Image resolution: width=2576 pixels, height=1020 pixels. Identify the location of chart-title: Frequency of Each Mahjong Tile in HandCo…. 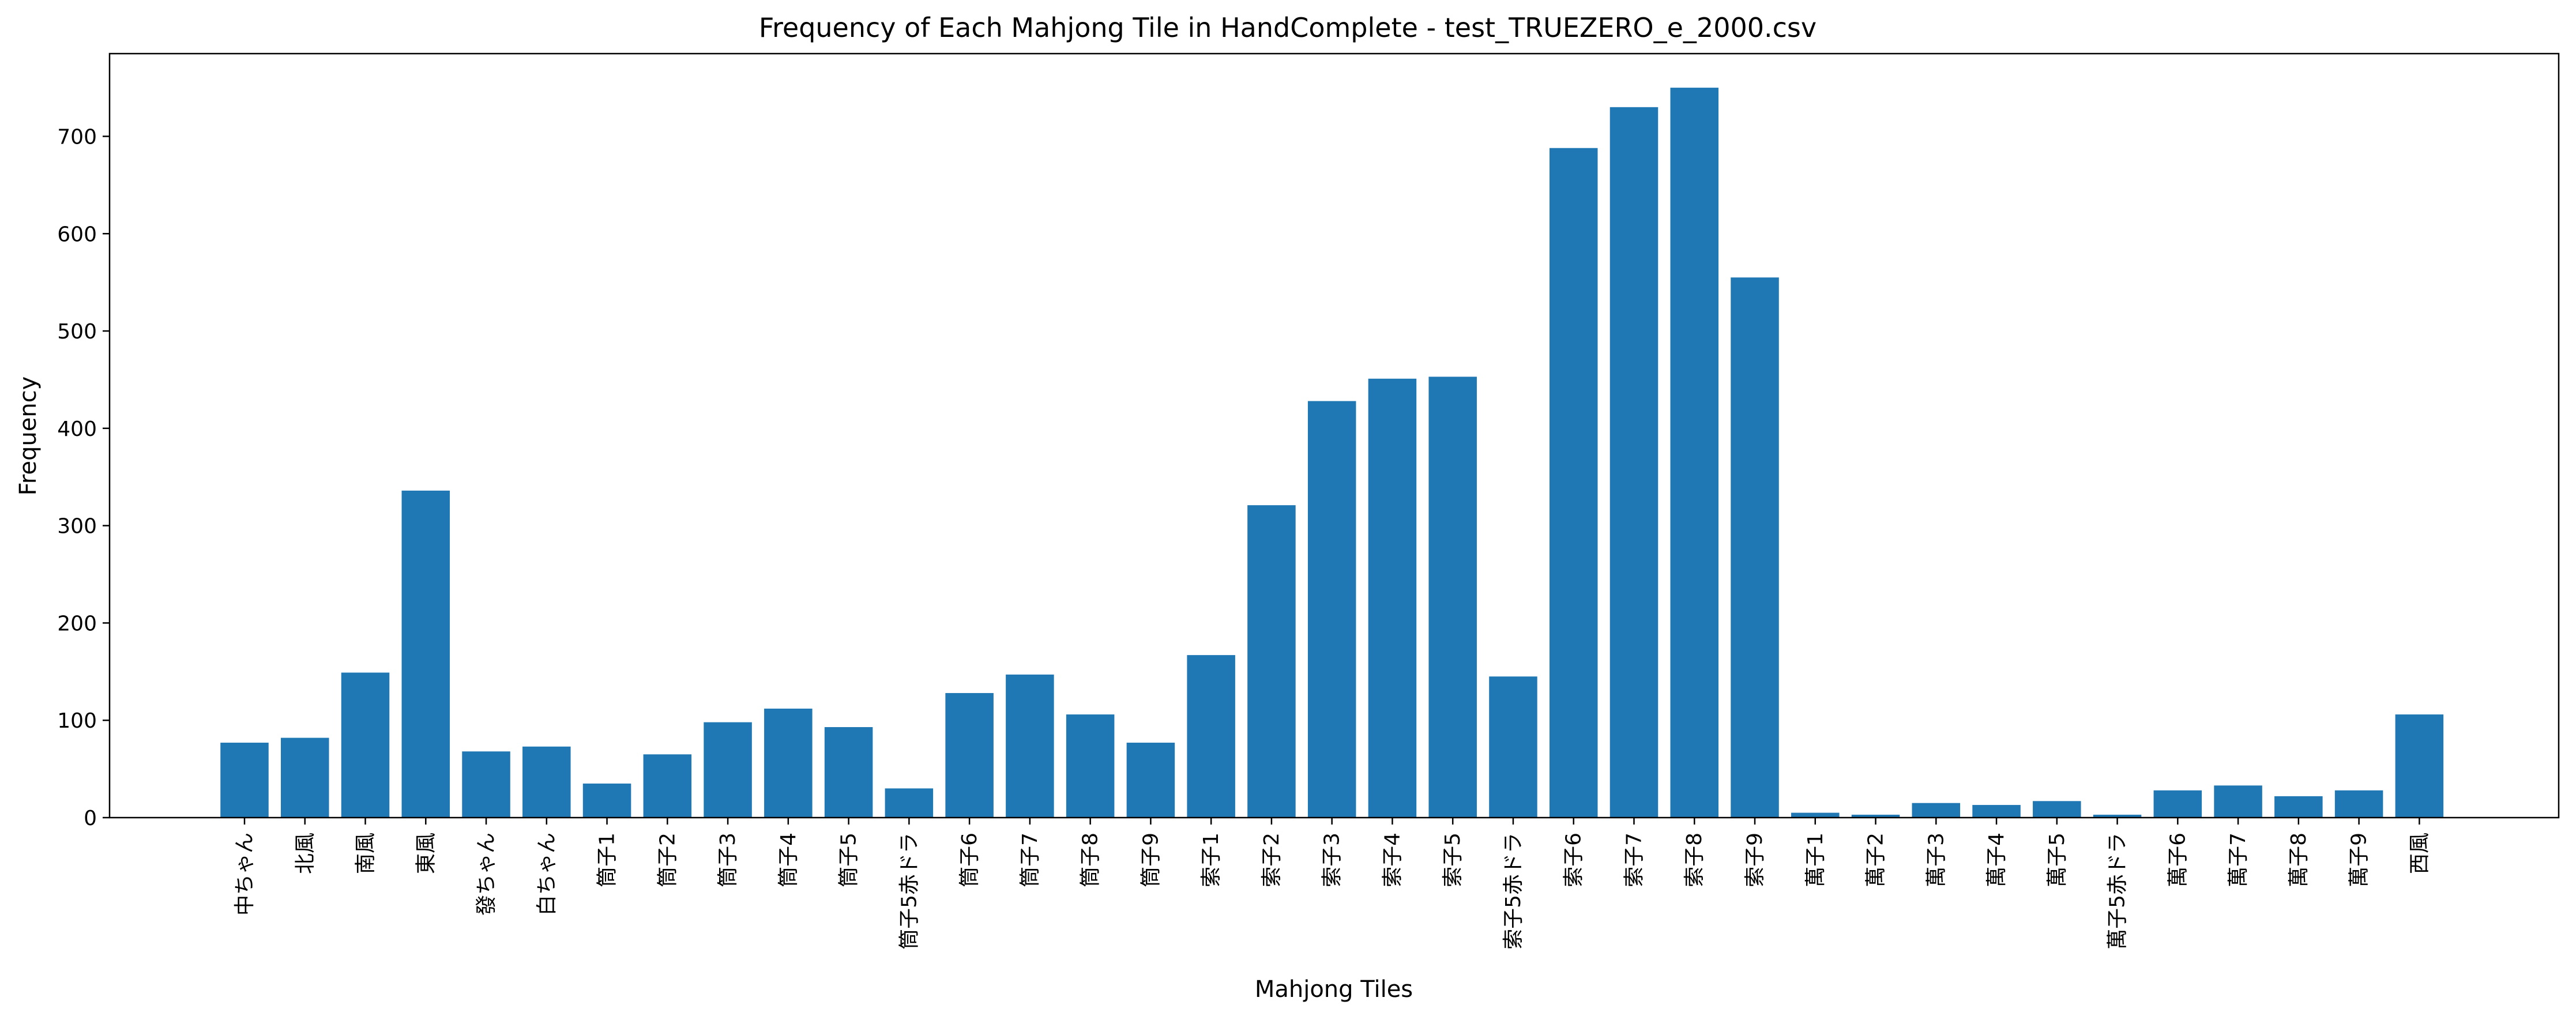
(1288, 27).